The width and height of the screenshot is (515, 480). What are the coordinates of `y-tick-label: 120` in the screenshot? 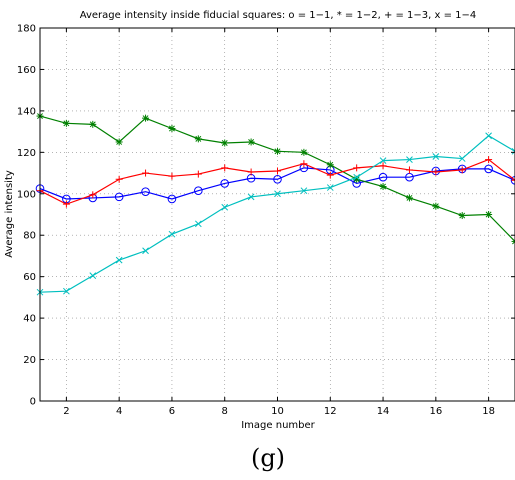 It's located at (26, 153).